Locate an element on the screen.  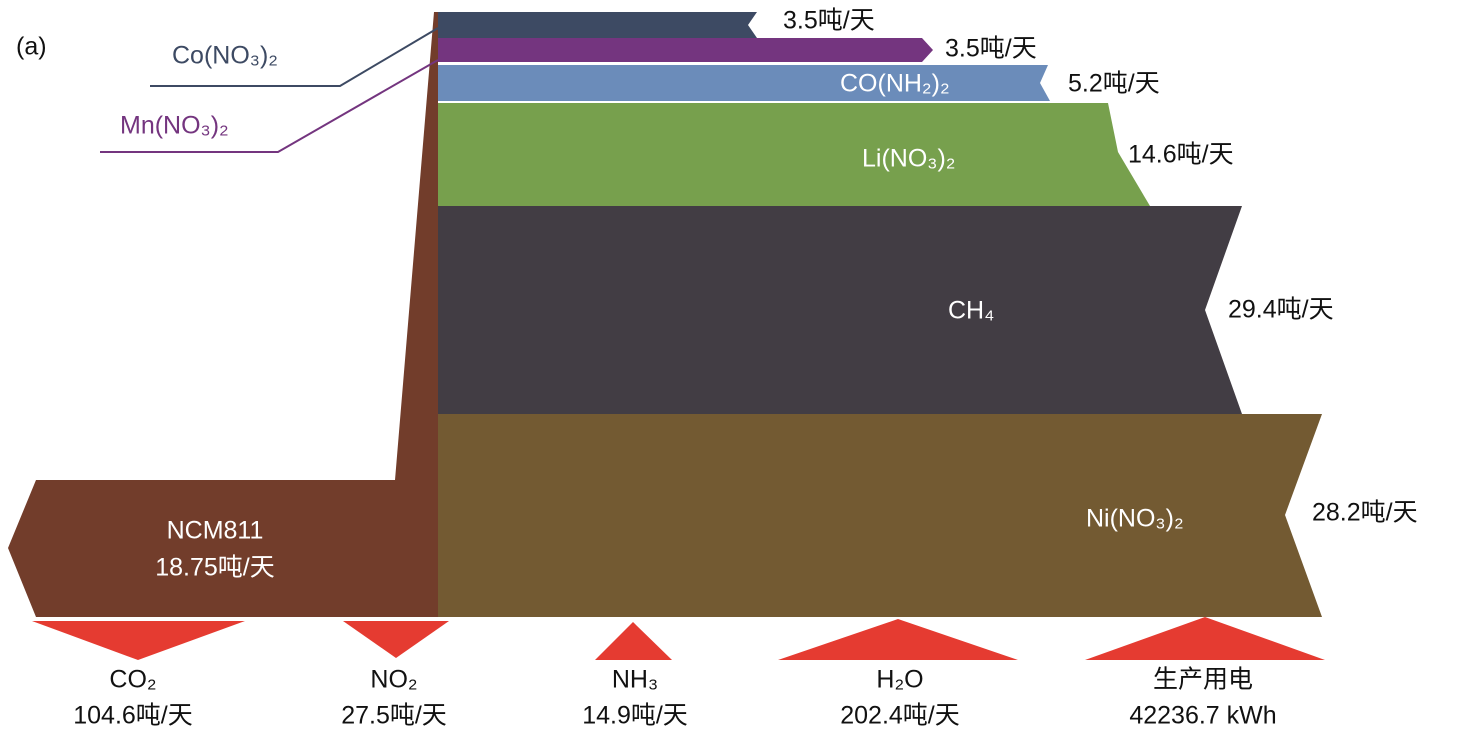
product-name: NCM811 is located at coordinates (215, 531).